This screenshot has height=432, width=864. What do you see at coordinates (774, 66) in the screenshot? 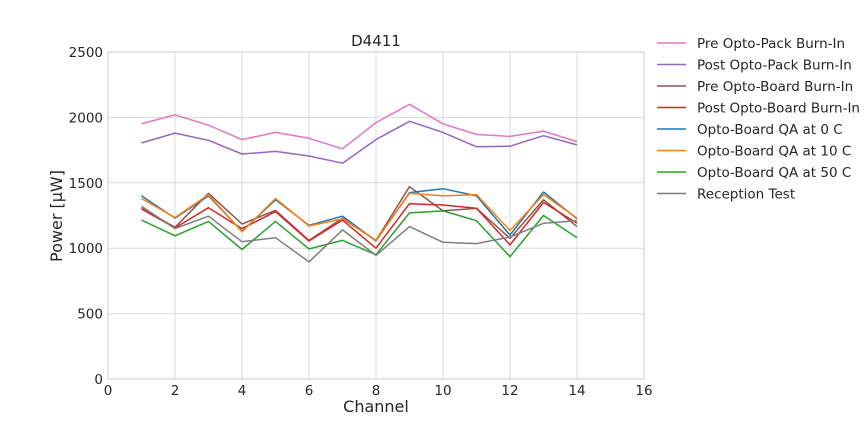
I see `legend-label: Post Opto-Pack Burn-In` at bounding box center [774, 66].